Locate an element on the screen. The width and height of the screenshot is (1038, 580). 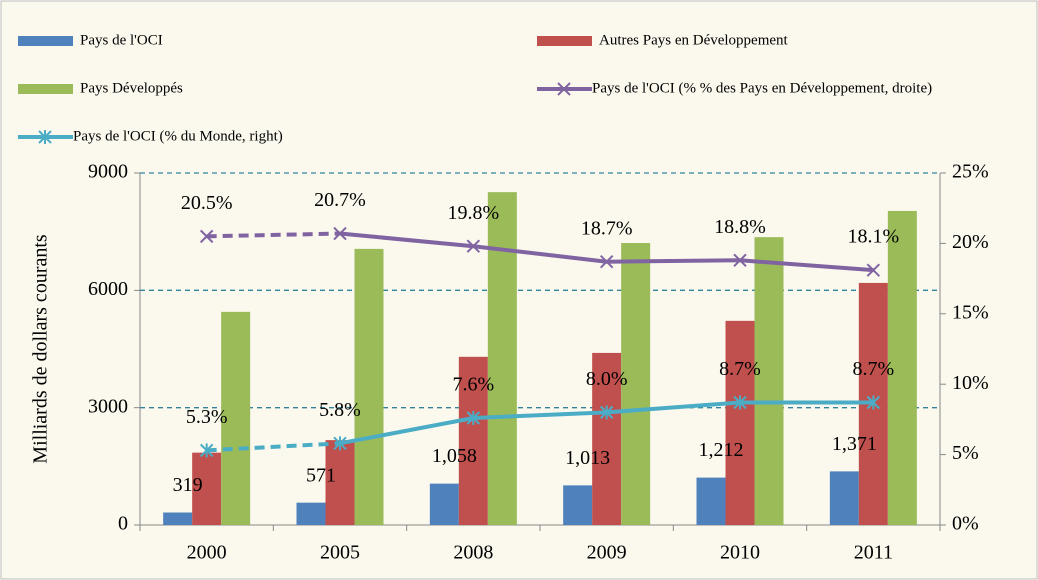
legend-label: Pays Développés is located at coordinates (131, 88).